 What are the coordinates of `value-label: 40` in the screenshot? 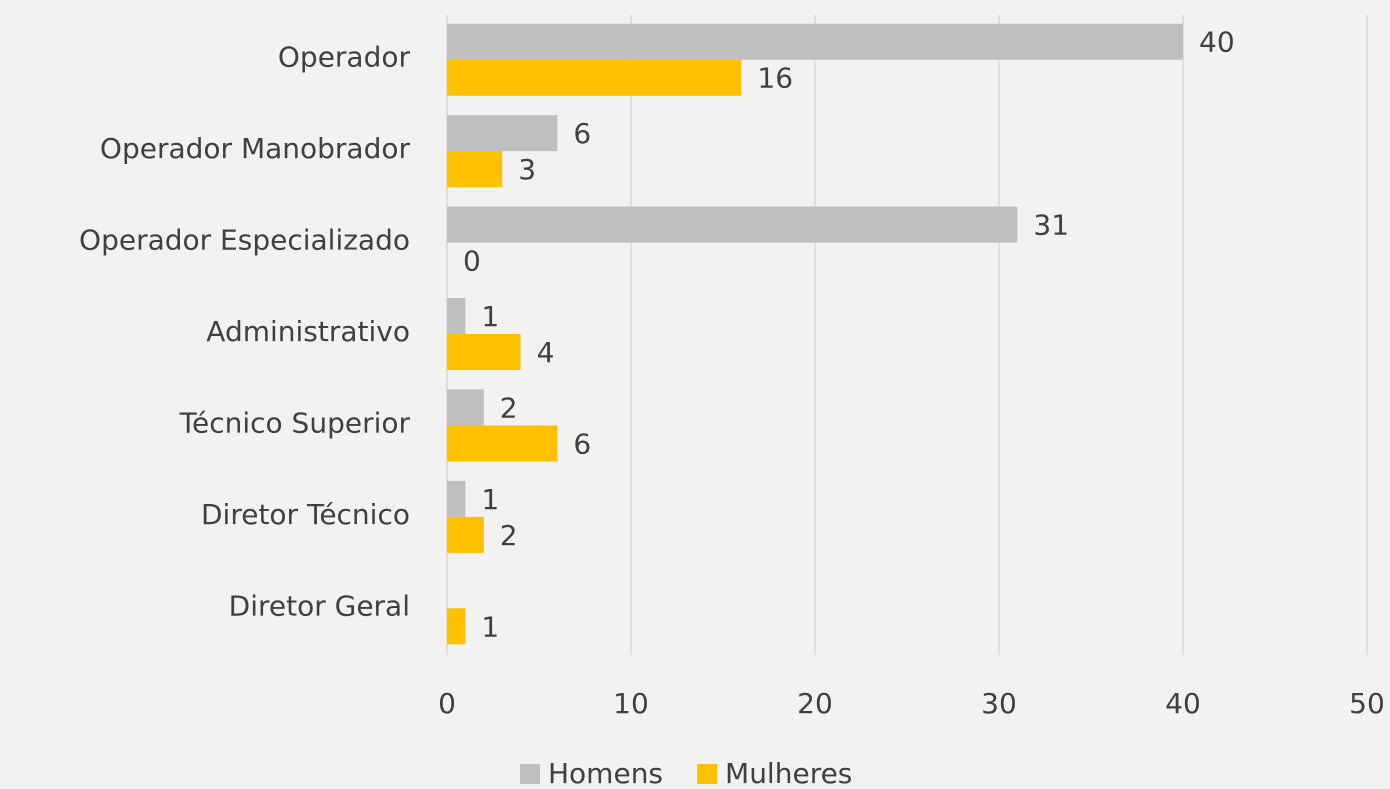 It's located at (1217, 42).